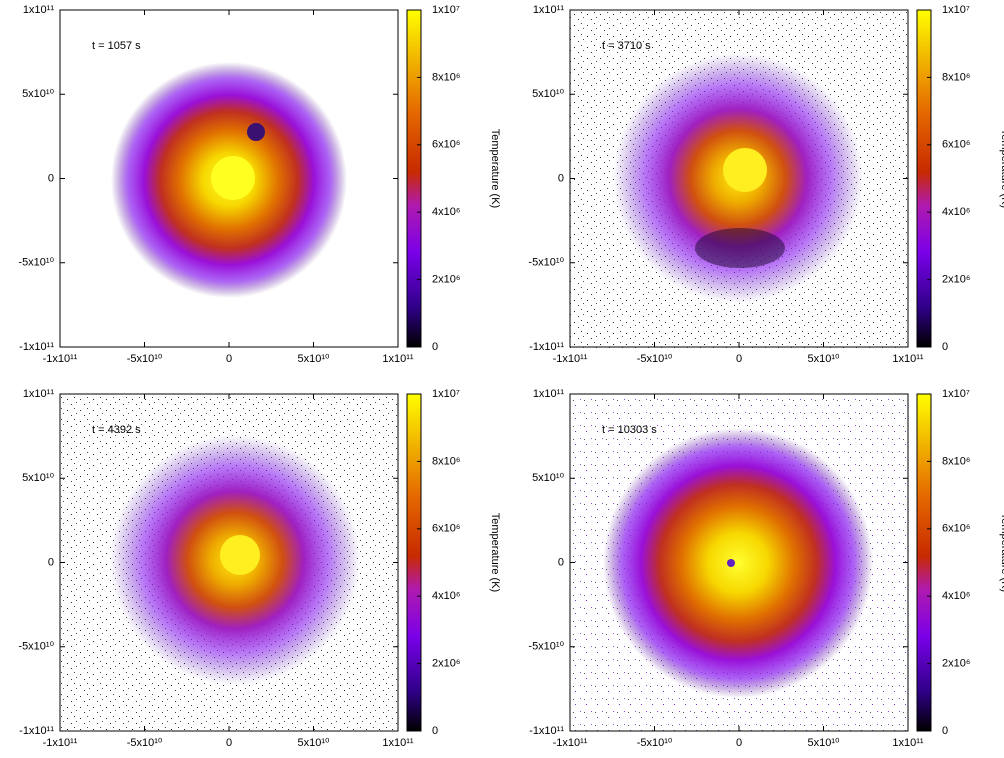 Image resolution: width=1004 pixels, height=758 pixels. I want to click on cold-tail, so click(740, 248).